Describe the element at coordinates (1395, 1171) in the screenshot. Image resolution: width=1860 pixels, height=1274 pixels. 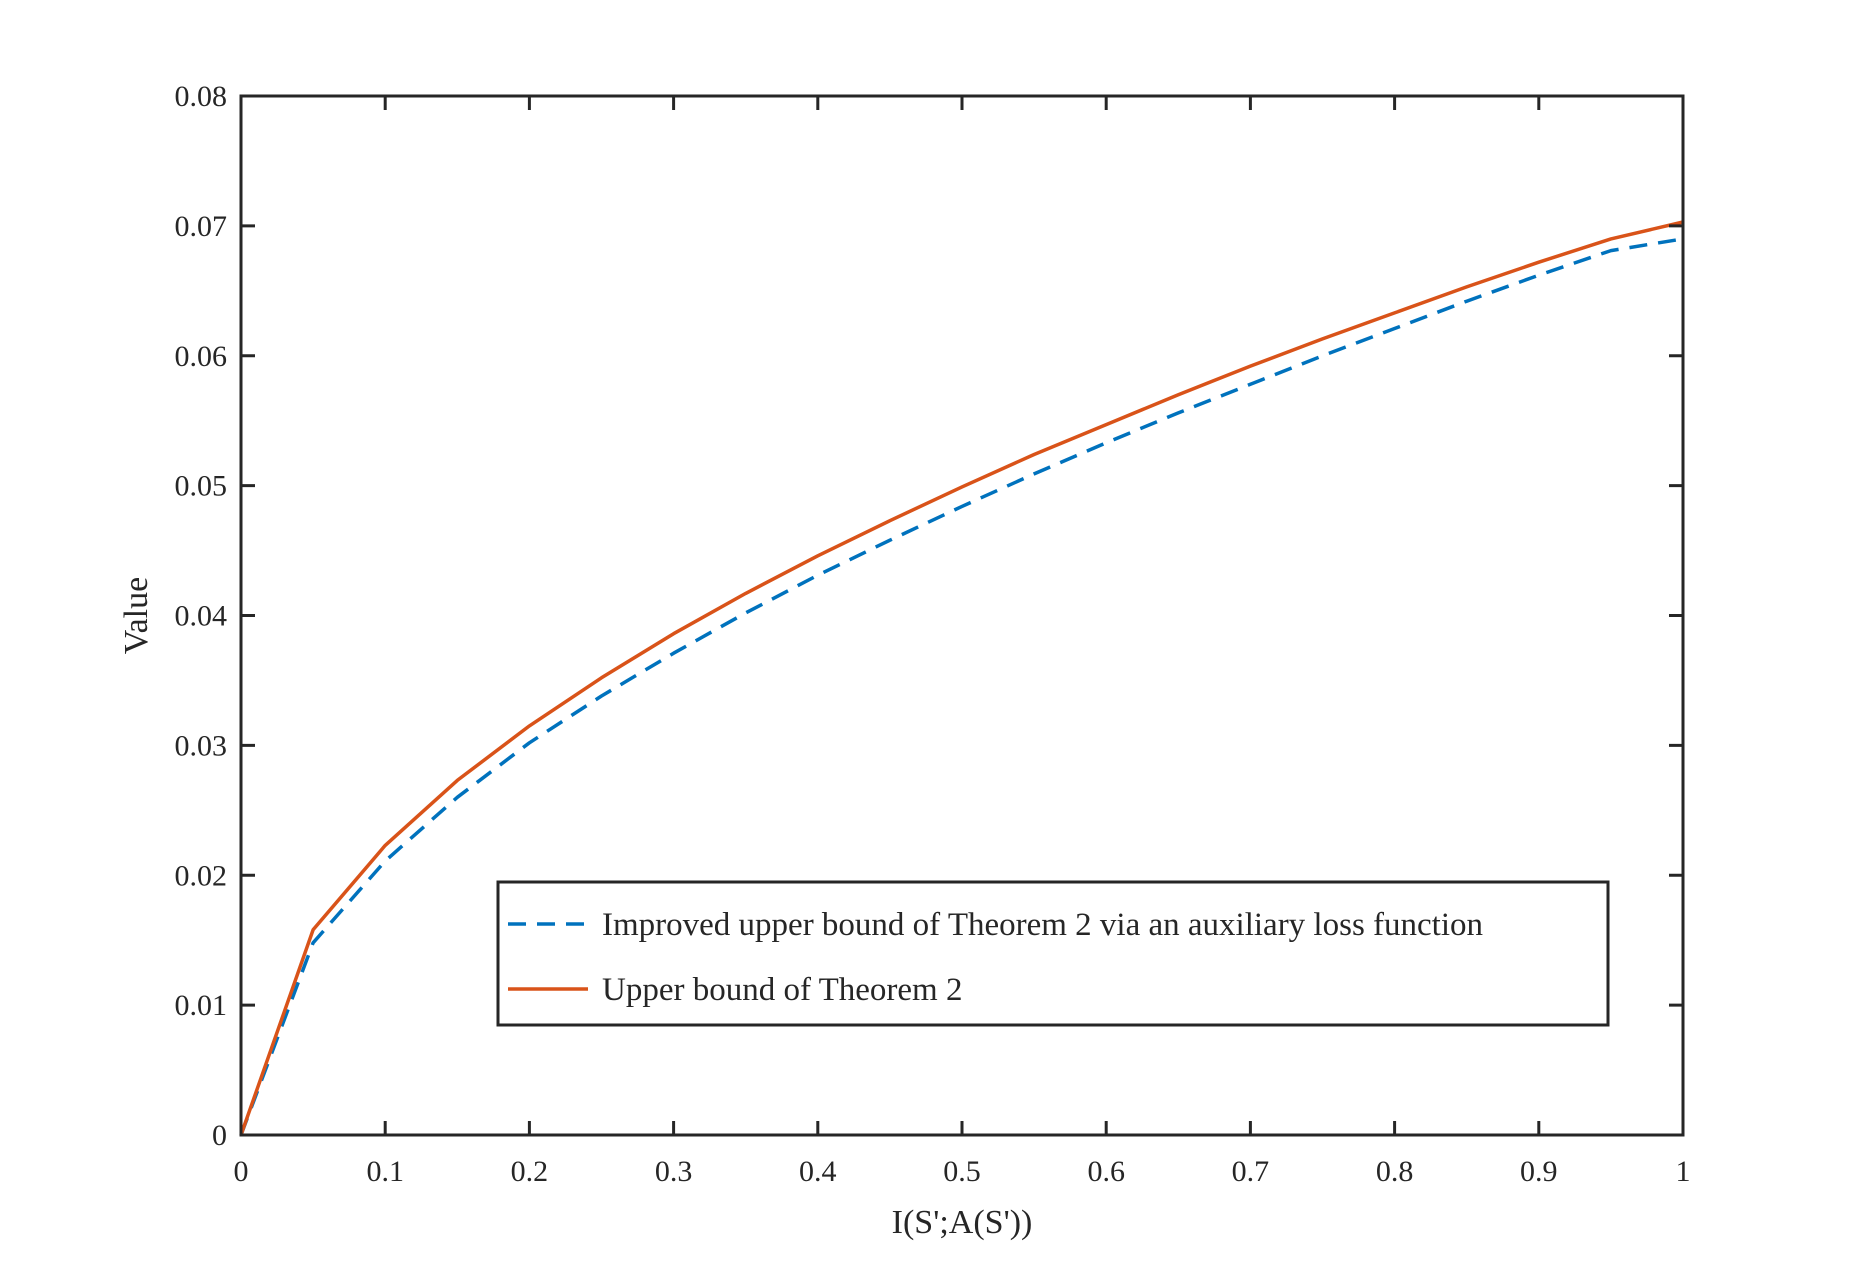
I see `x-tick-label: 0.8` at that location.